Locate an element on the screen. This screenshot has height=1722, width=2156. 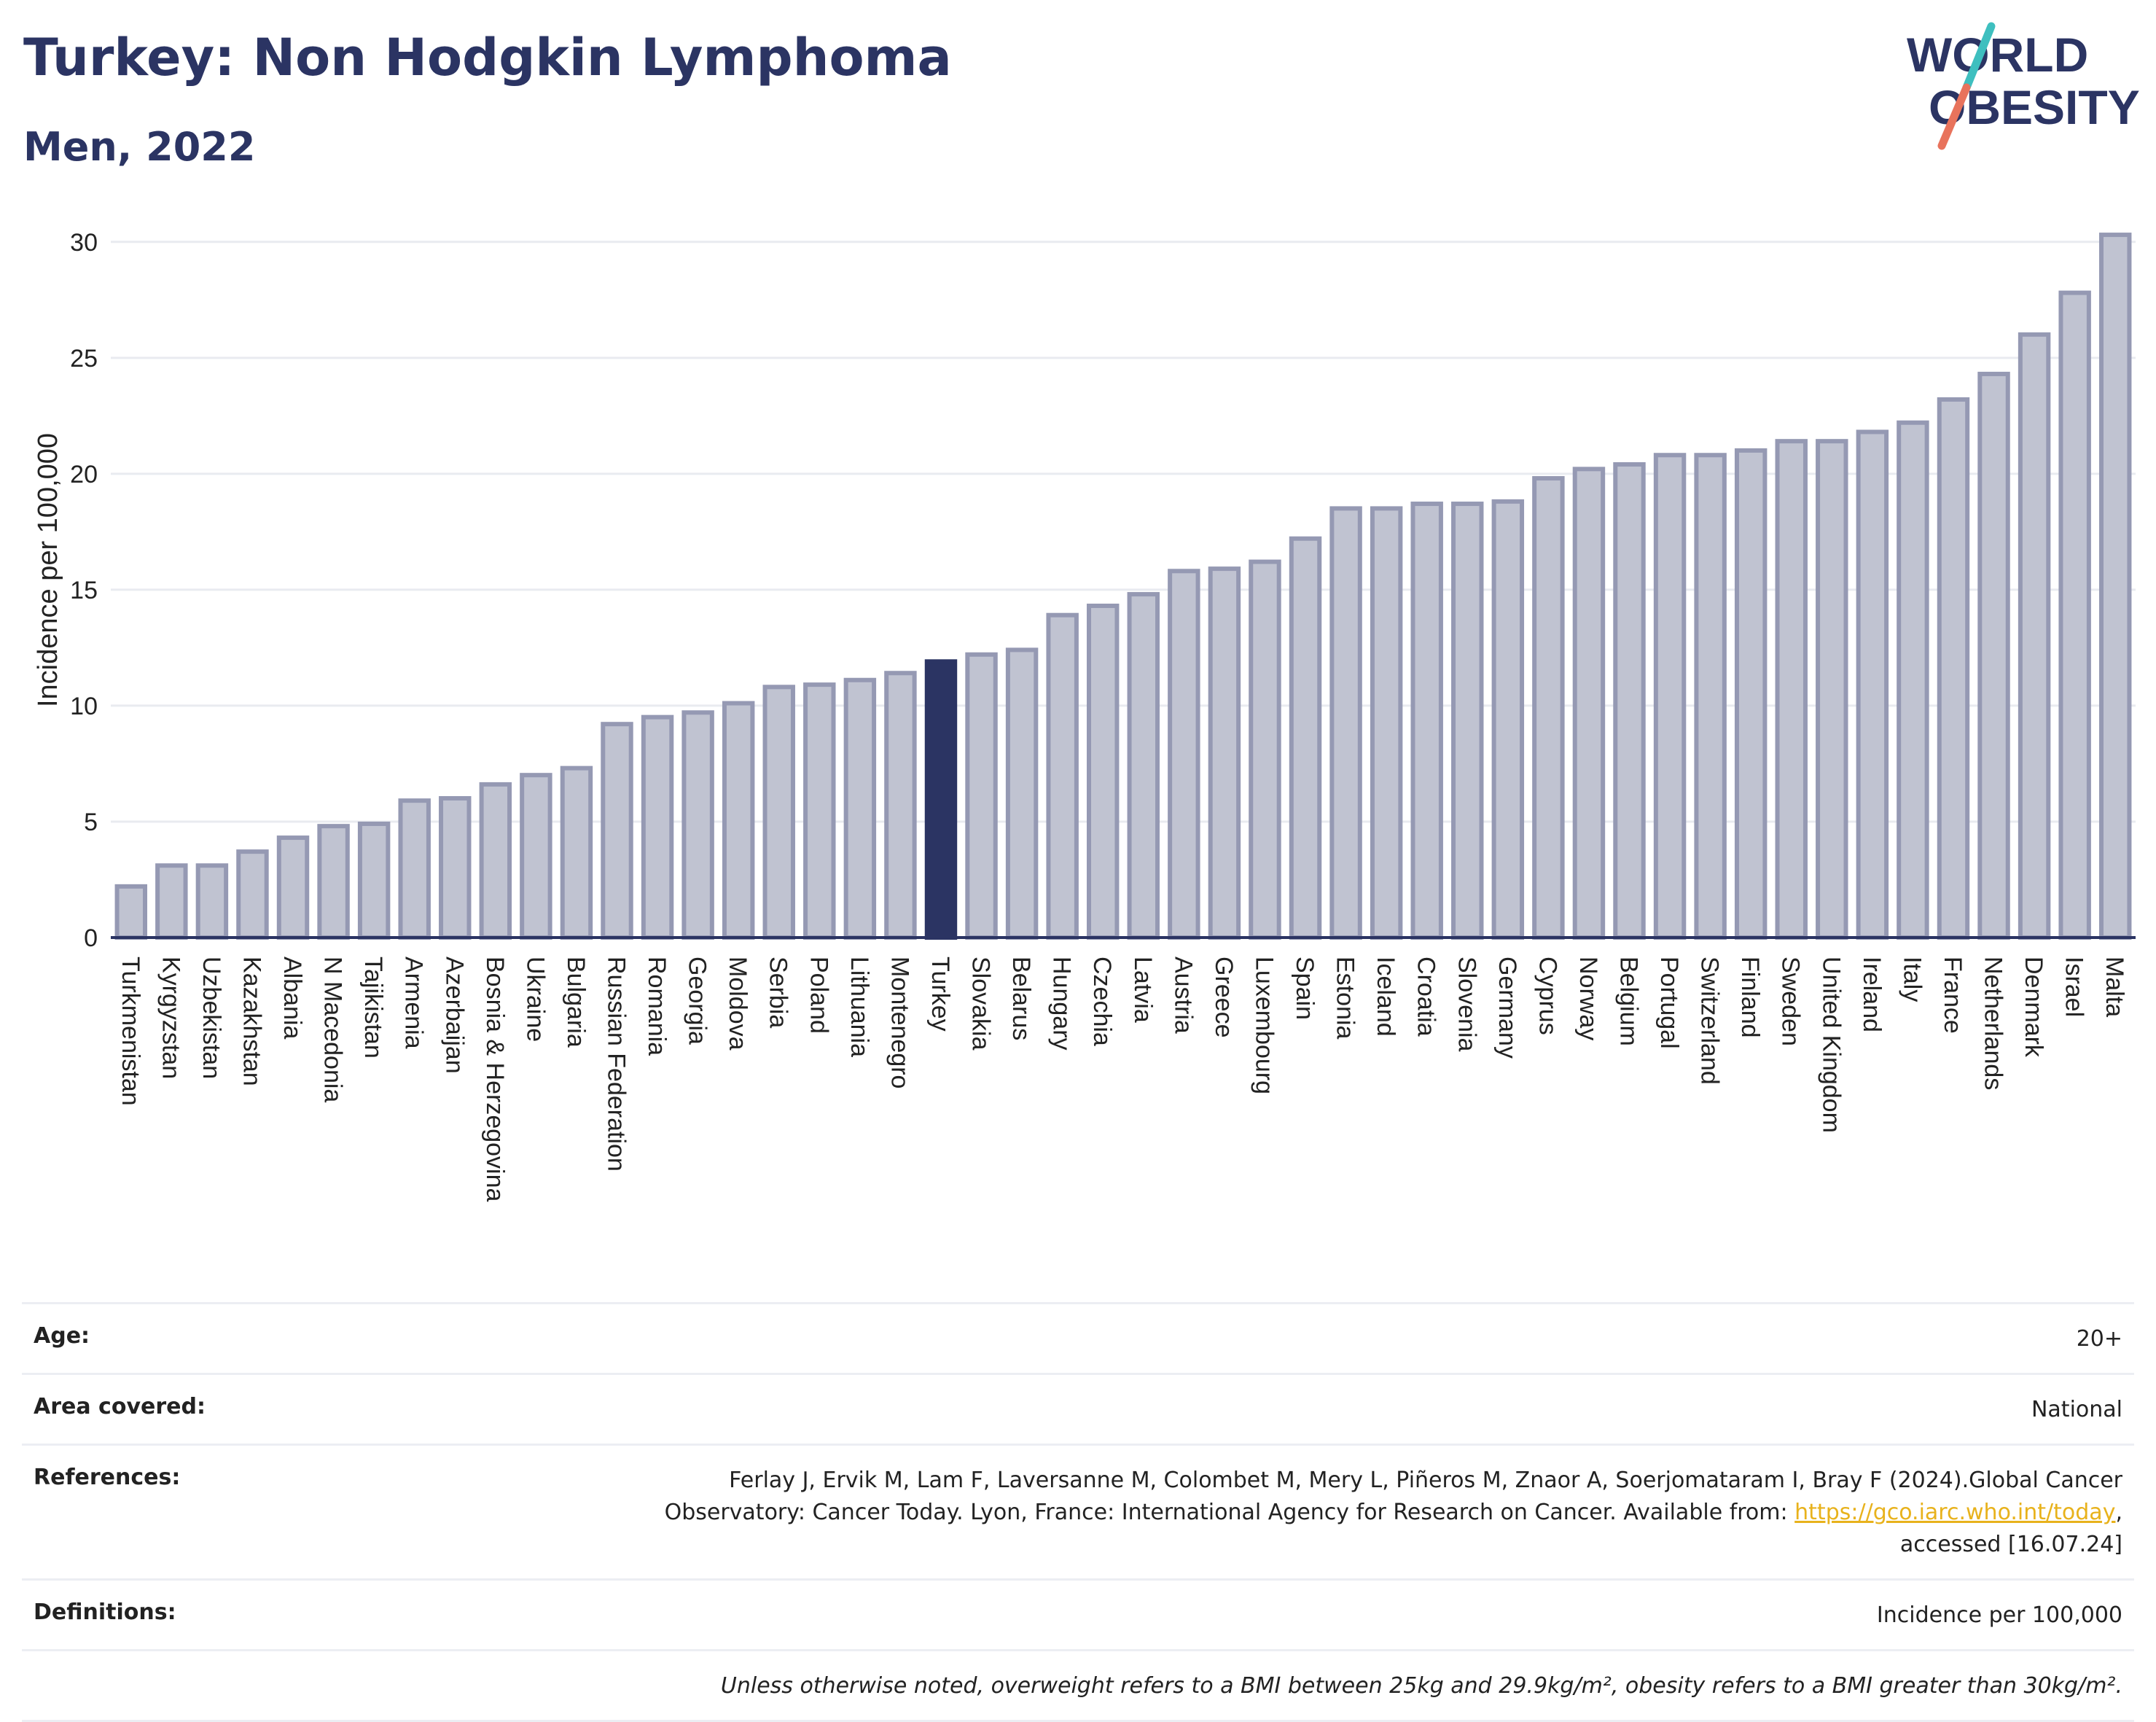
x-tick-label: Russian Federation is located at coordinates (616, 1064).